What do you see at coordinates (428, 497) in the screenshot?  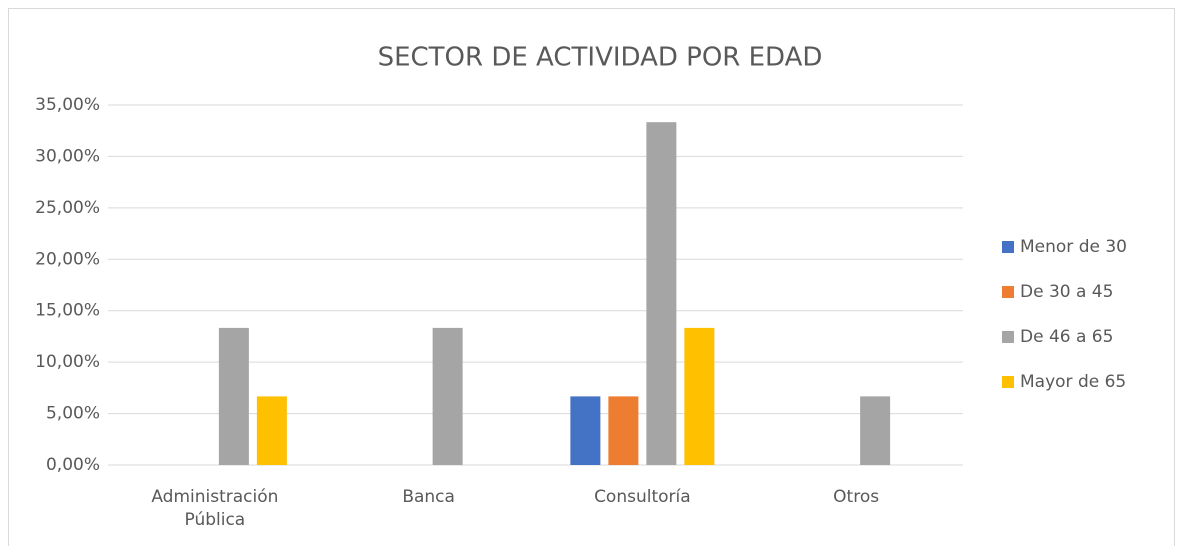 I see `x-tick-label: Banca` at bounding box center [428, 497].